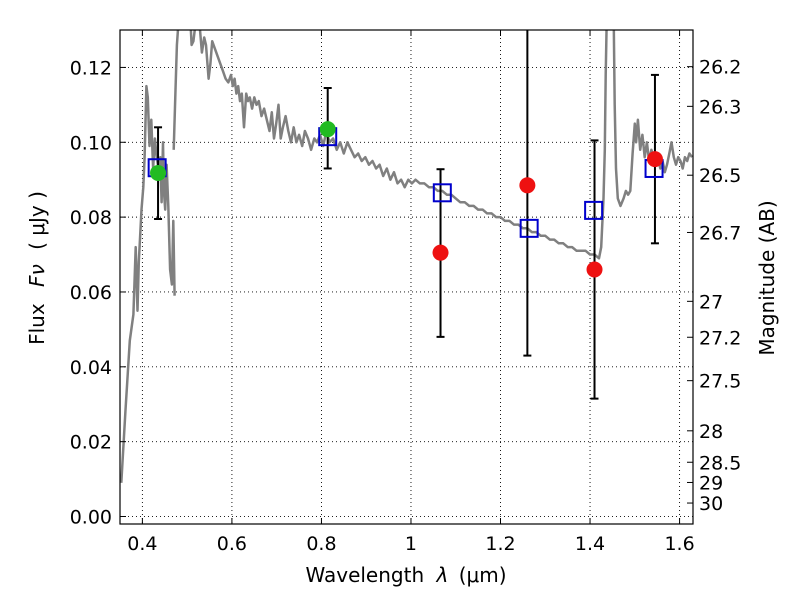 This screenshot has height=600, width=800. What do you see at coordinates (321, 544) in the screenshot?
I see `x-tick-label: 0.8` at bounding box center [321, 544].